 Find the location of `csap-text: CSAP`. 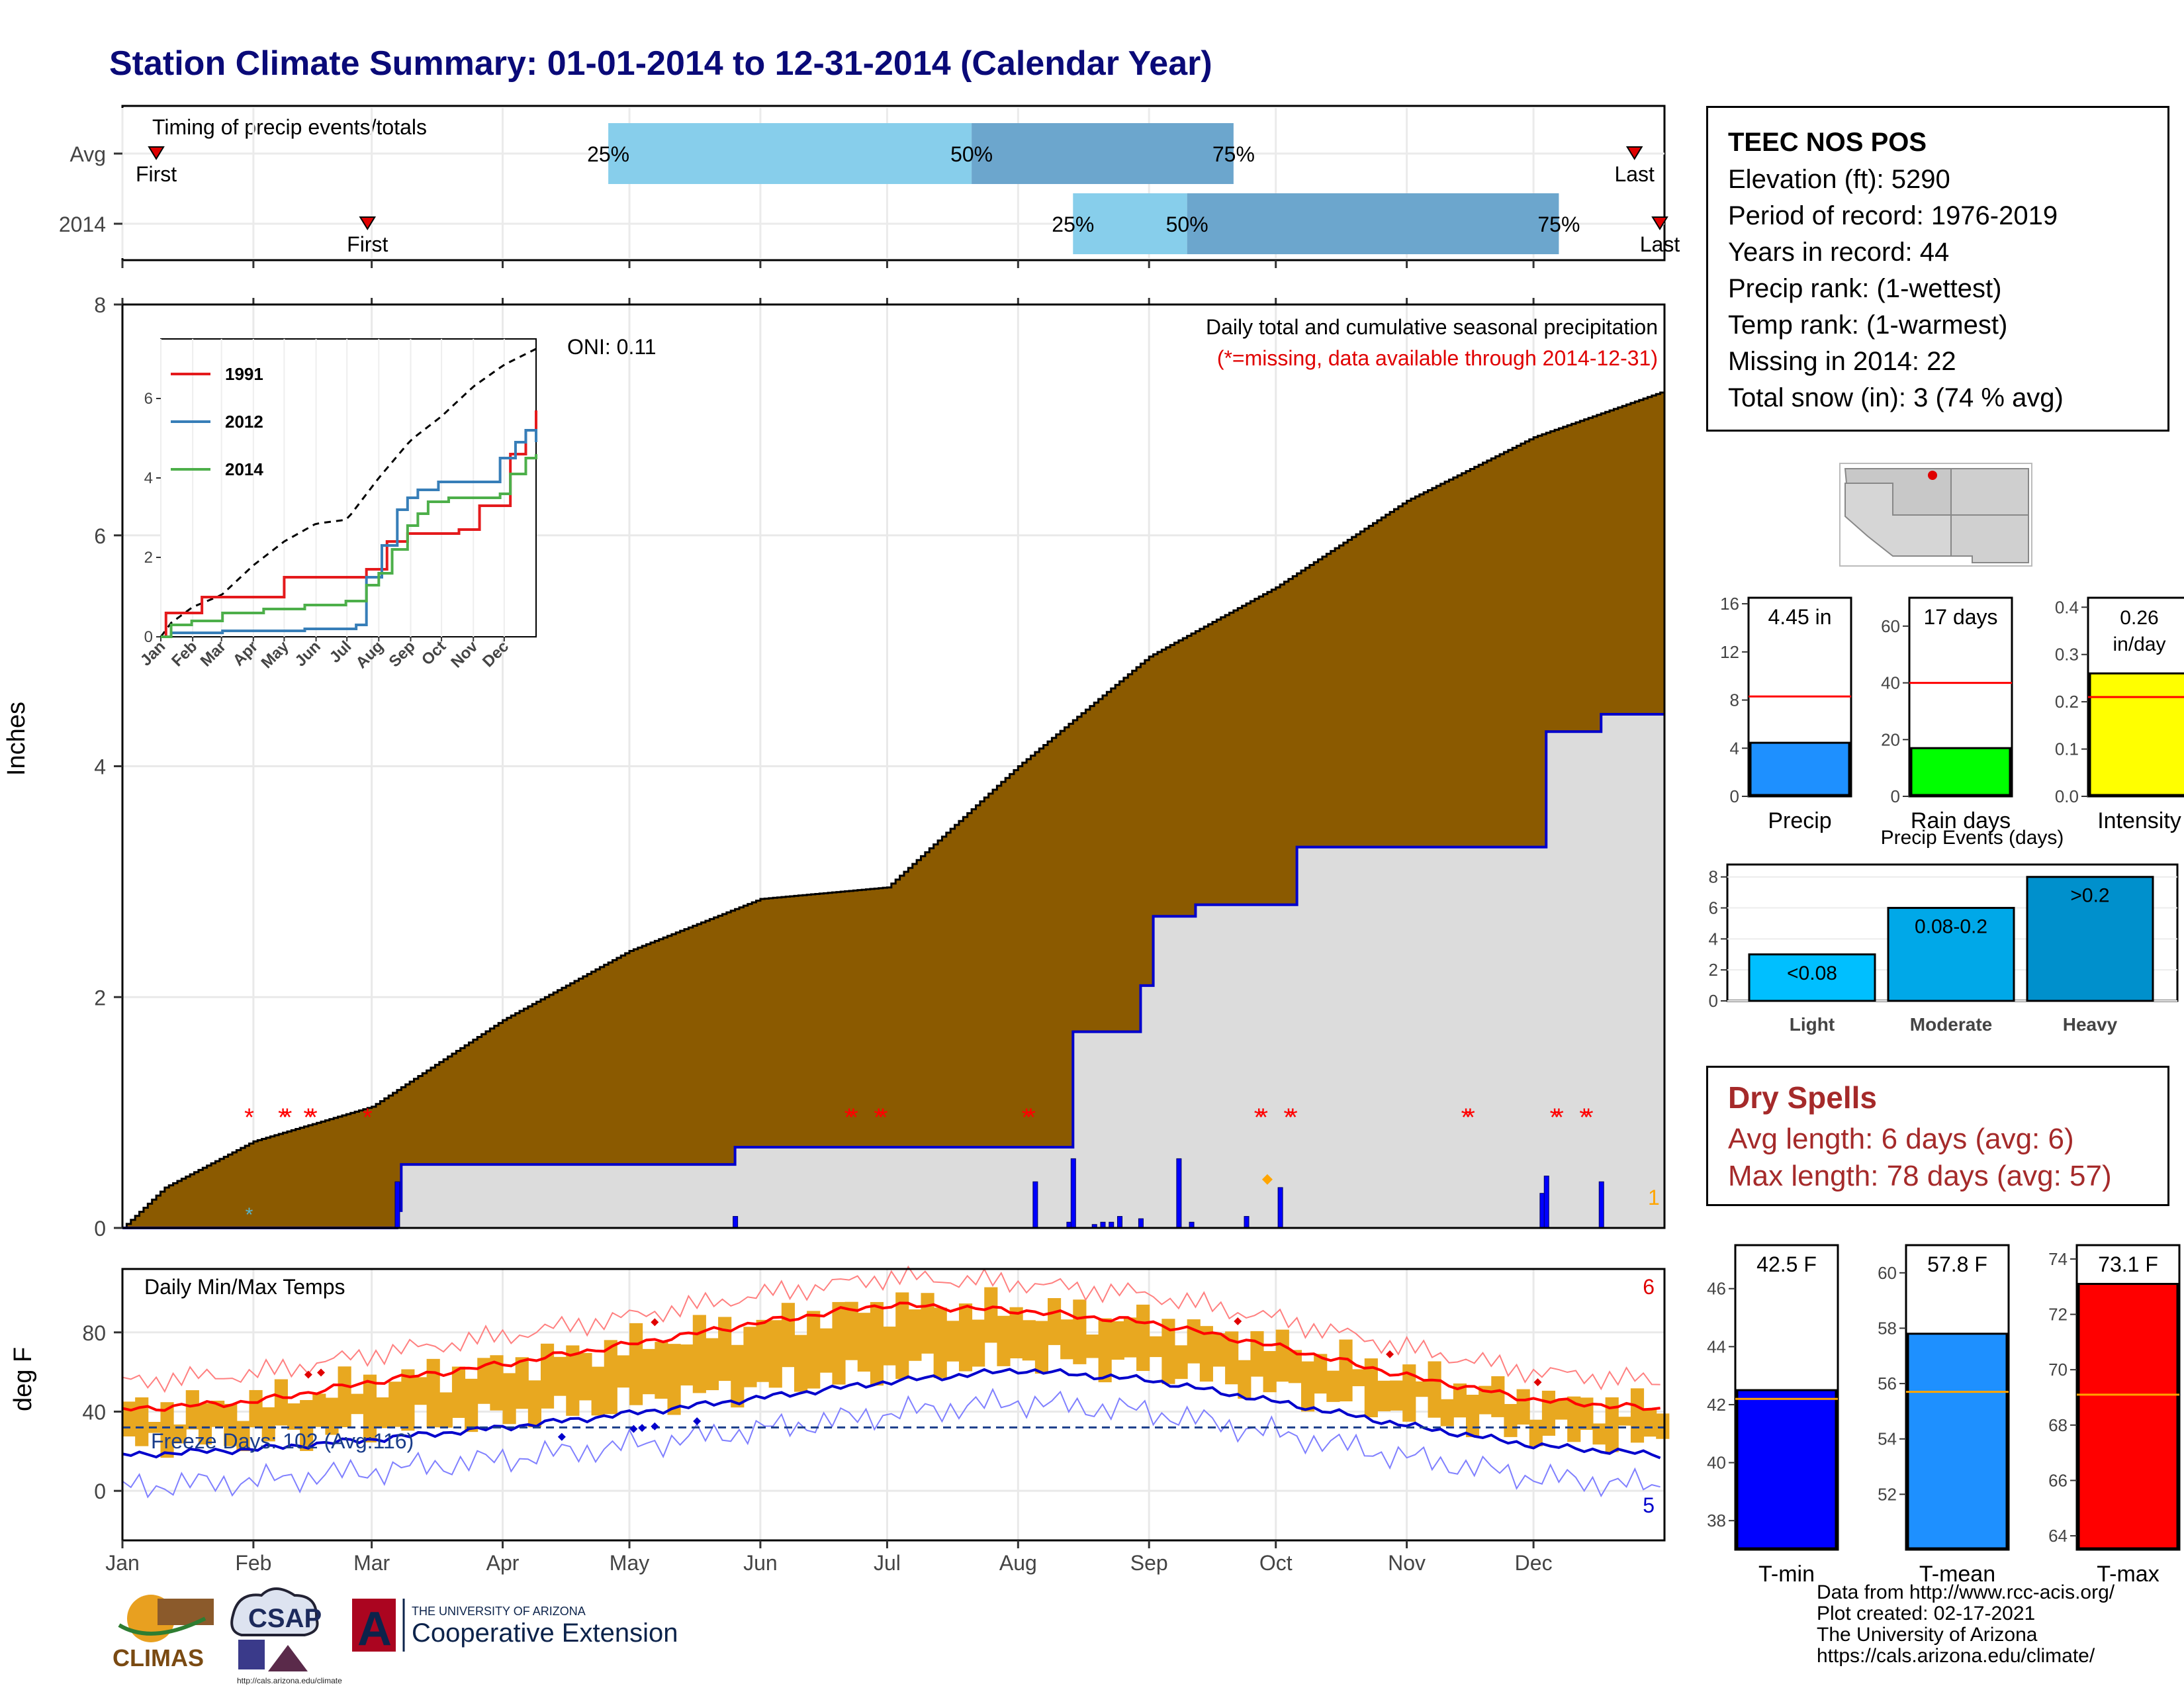

csap-text: CSAP is located at coordinates (285, 1618).